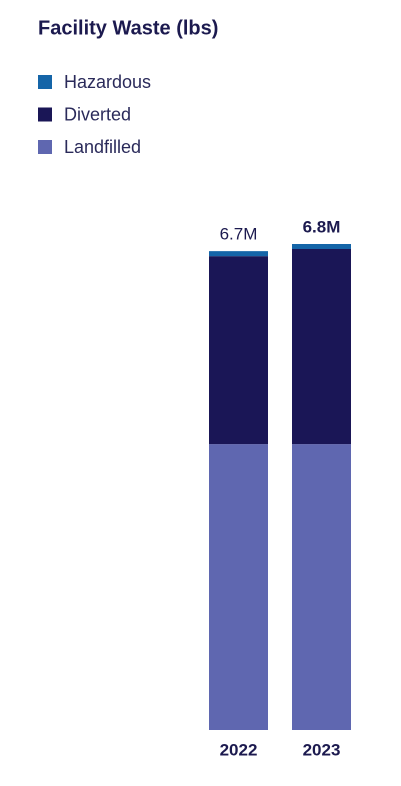 The height and width of the screenshot is (786, 401). I want to click on legend-label: Hazardous, so click(107, 82).